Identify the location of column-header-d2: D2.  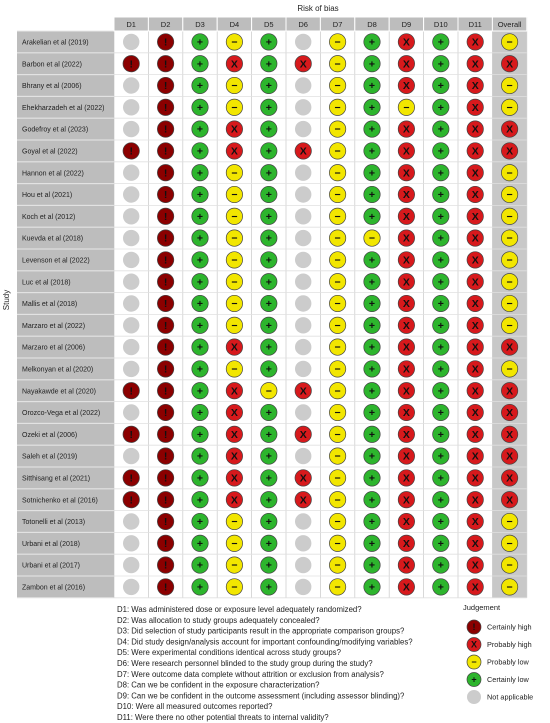
(166, 24).